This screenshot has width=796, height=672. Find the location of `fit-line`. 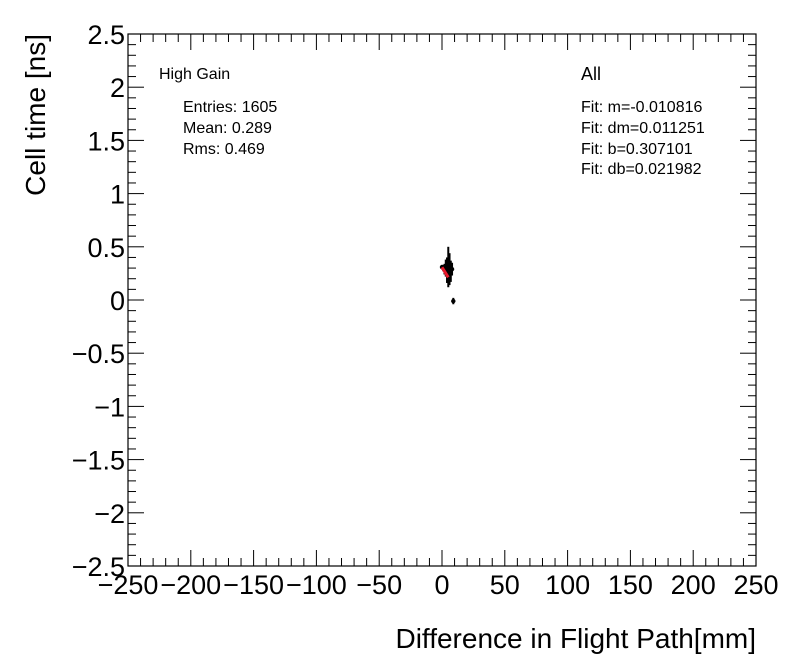

fit-line is located at coordinates (445, 272).